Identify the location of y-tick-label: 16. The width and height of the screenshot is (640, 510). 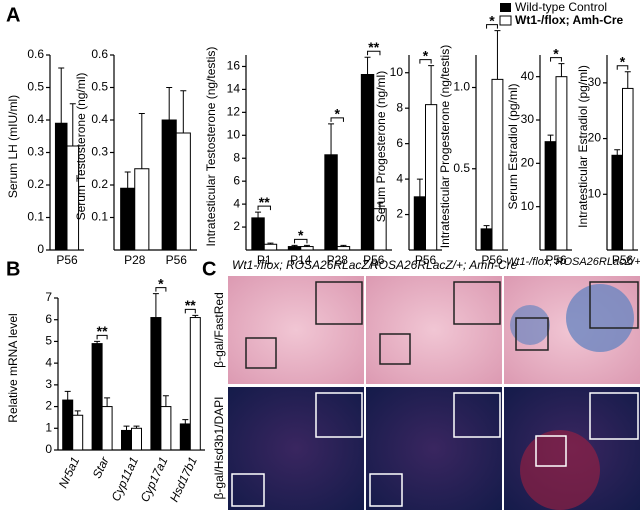
(234, 66).